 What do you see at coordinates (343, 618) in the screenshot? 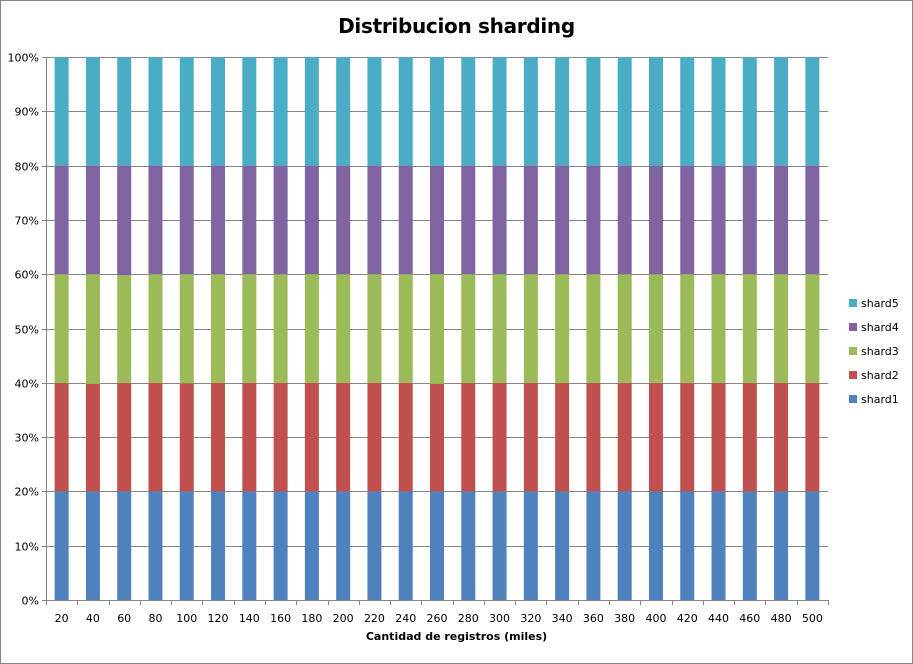
I see `x-tick-label: 200` at bounding box center [343, 618].